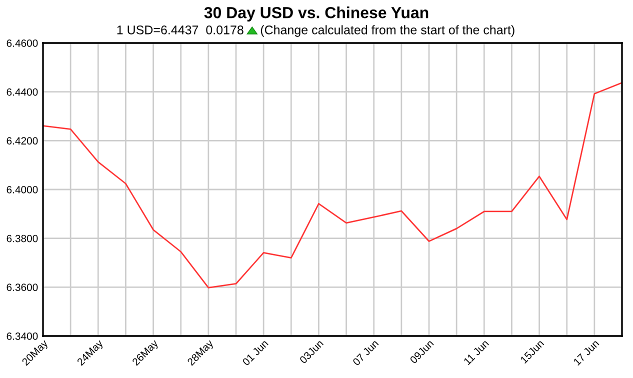 The height and width of the screenshot is (378, 633). Describe the element at coordinates (180, 30) in the screenshot. I see `chart-subtitle: 1 USD=6.4437 0.0178` at that location.